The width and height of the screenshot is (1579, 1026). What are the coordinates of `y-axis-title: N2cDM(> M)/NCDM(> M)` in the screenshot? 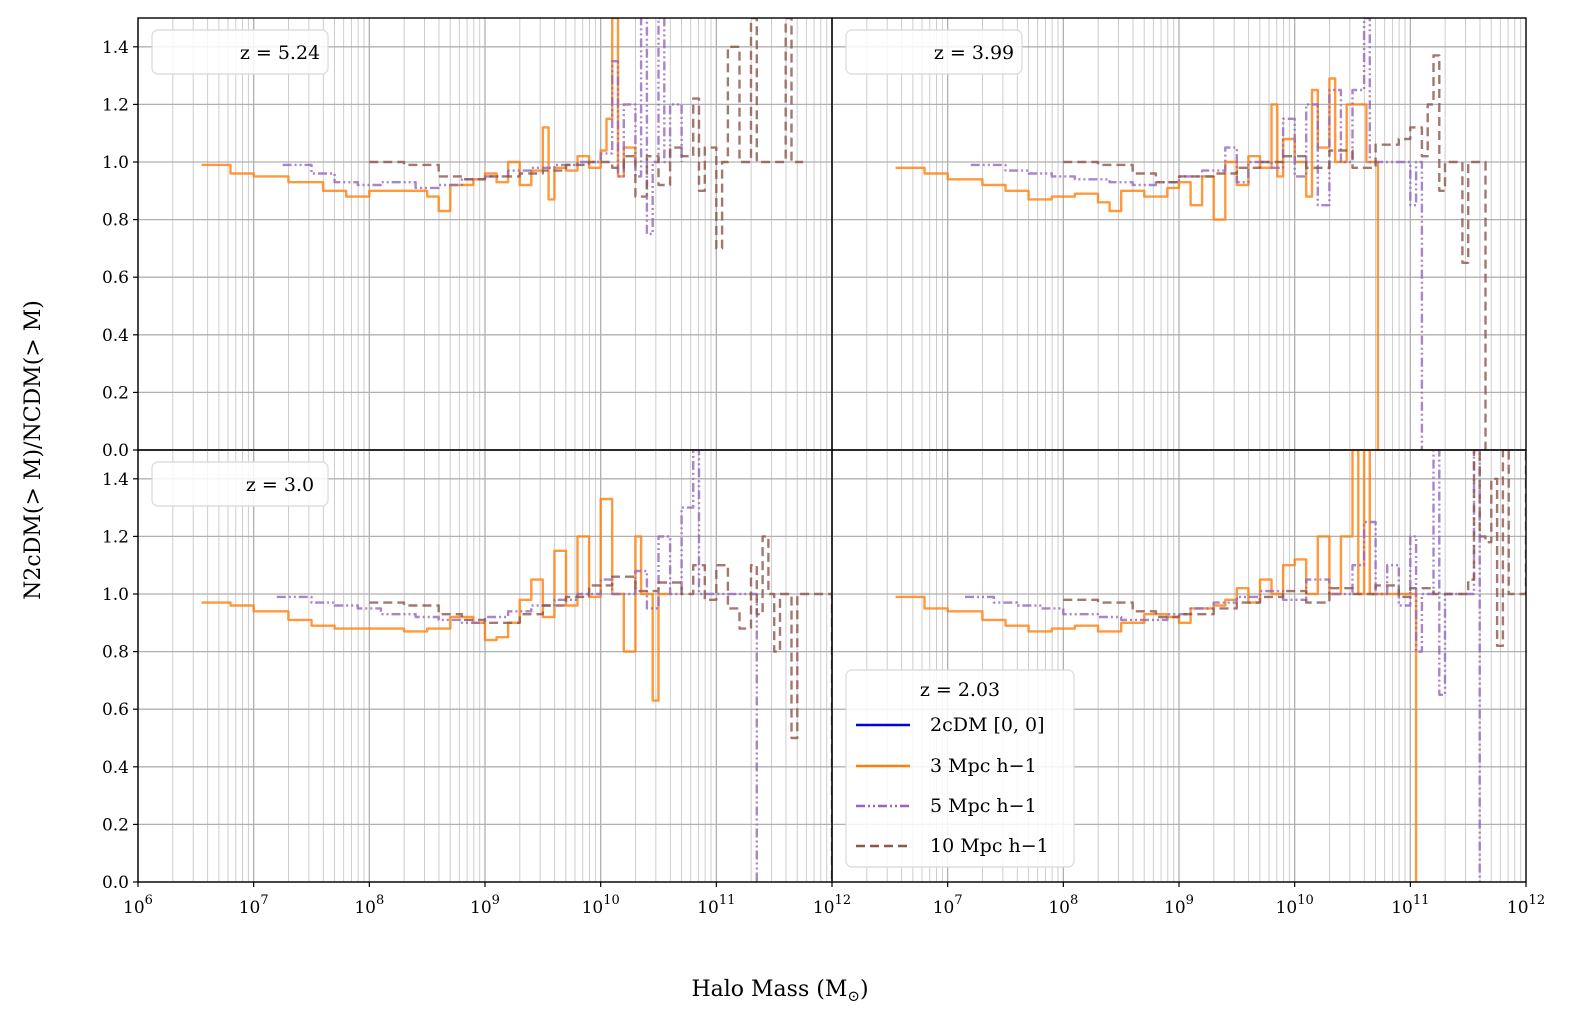 It's located at (33, 450).